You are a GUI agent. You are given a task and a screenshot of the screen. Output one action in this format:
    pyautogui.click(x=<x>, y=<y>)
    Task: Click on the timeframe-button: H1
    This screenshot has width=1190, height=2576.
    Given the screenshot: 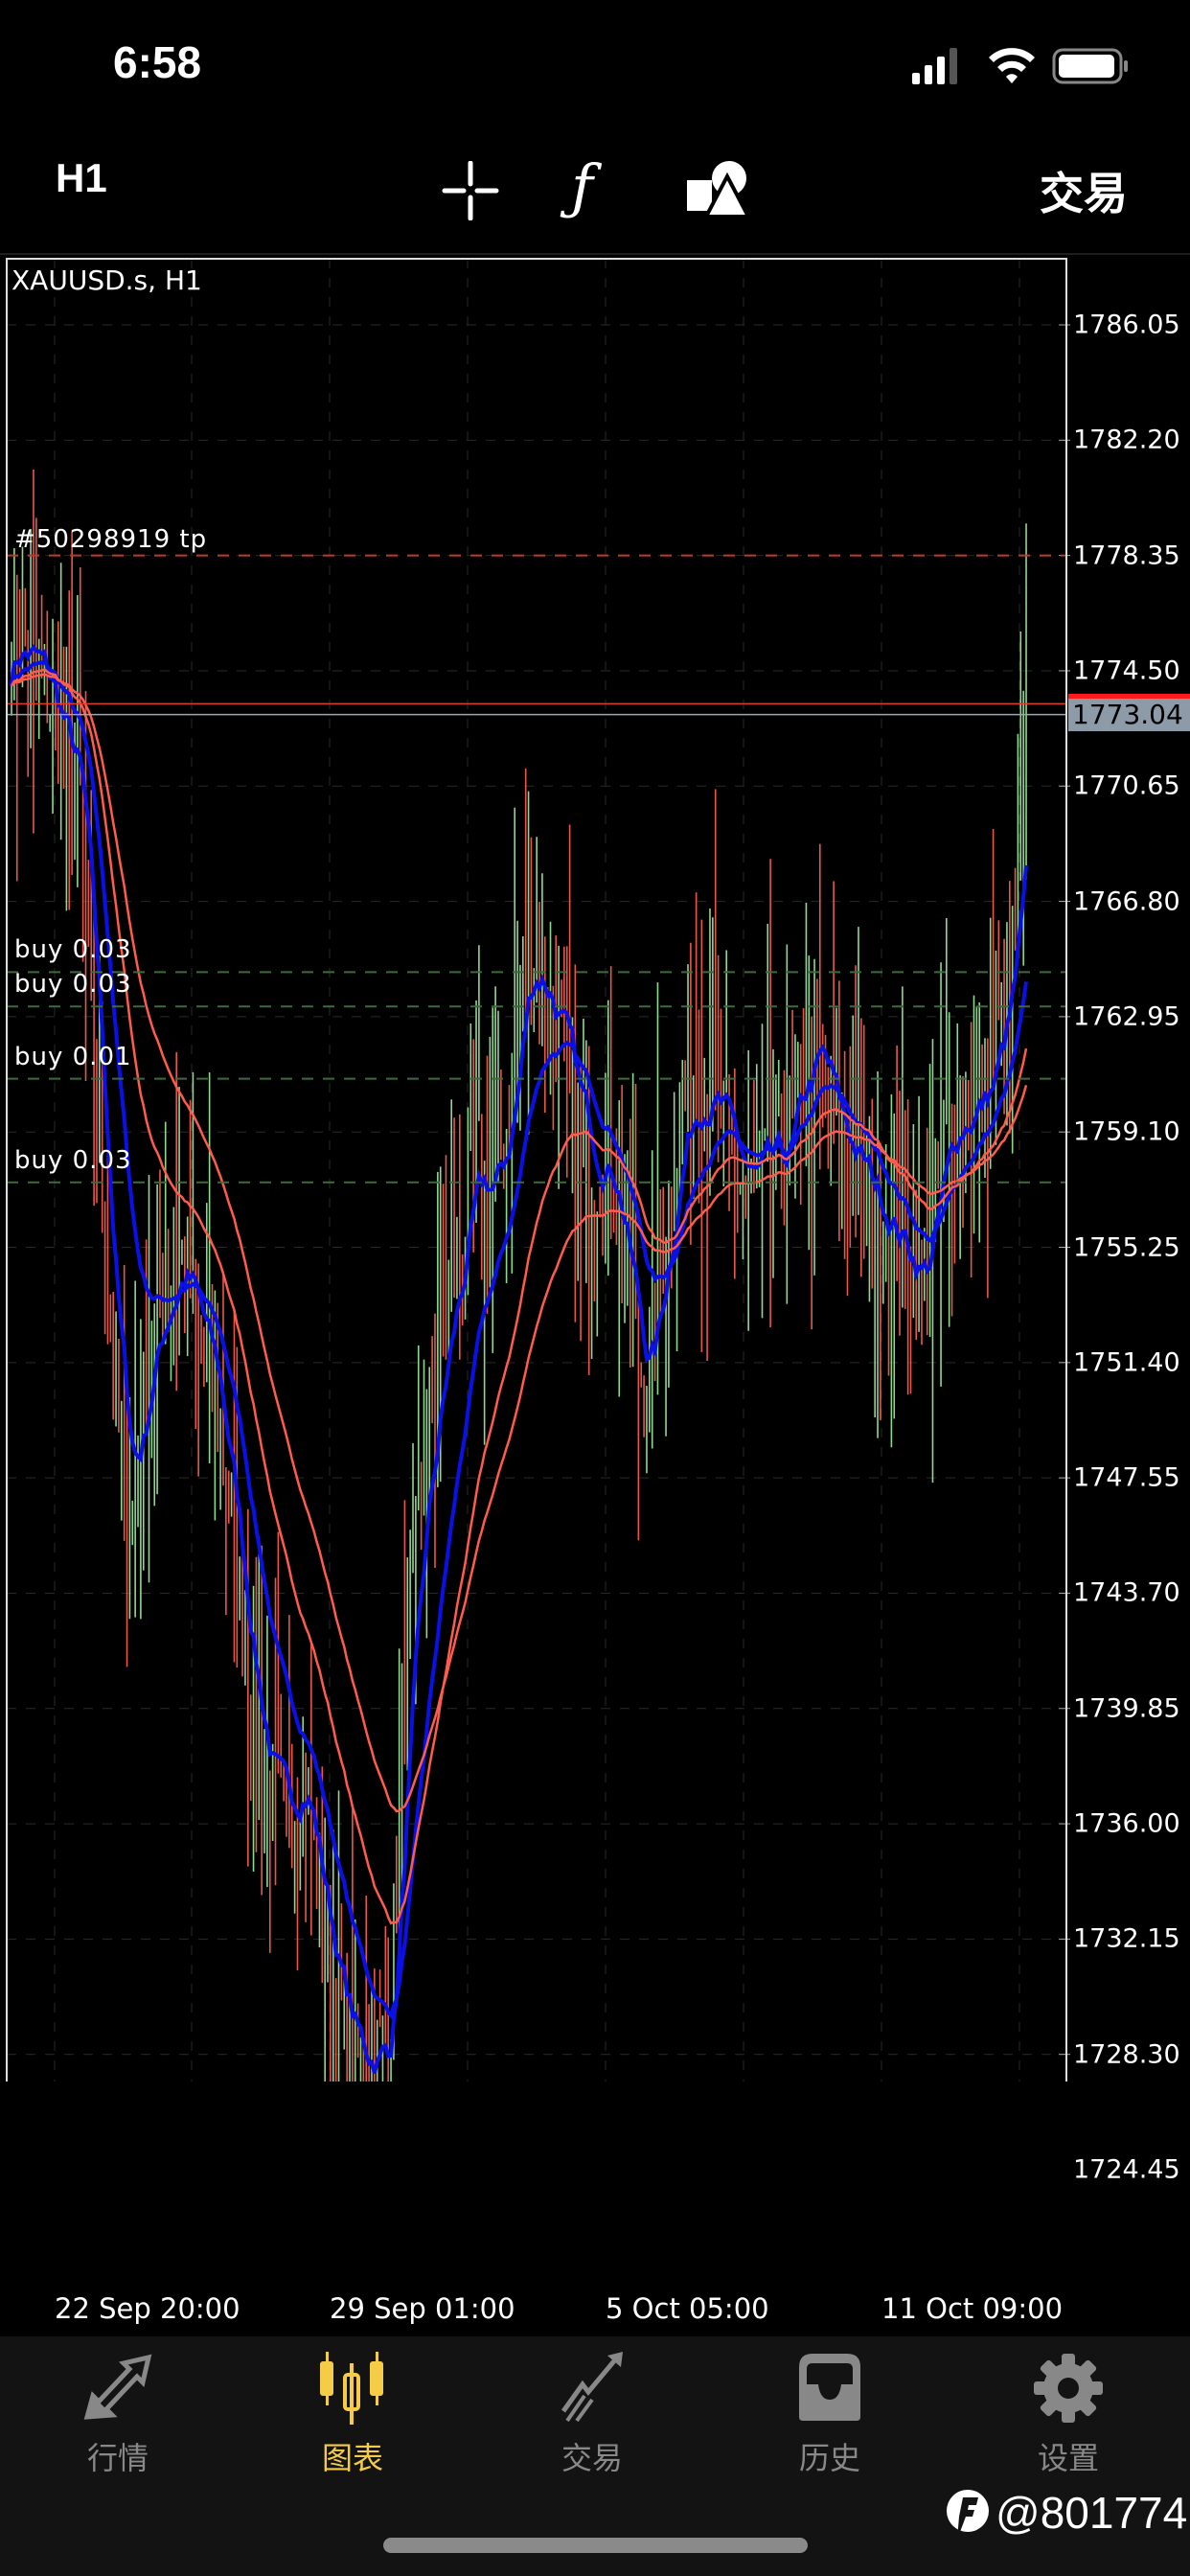 What is the action you would take?
    pyautogui.click(x=82, y=177)
    